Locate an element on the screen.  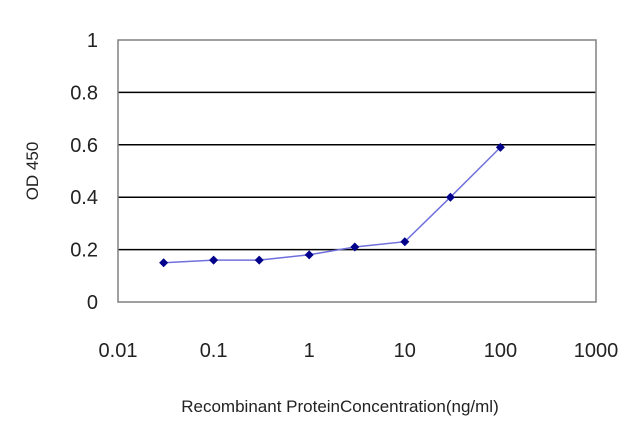
y-tick-label: 0.8 is located at coordinates (84, 93).